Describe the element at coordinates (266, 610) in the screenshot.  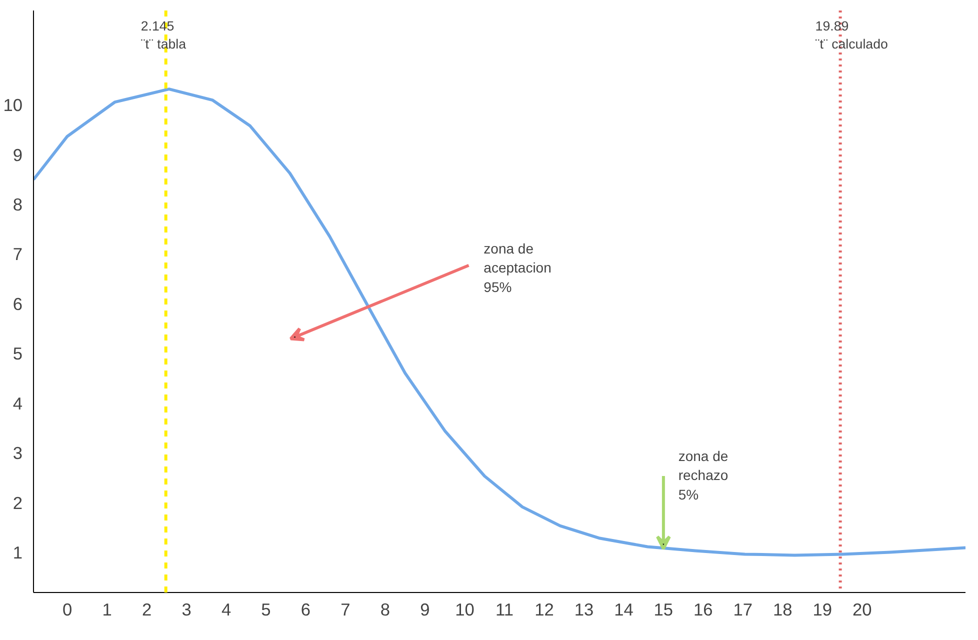
I see `x-tick-label: 5` at that location.